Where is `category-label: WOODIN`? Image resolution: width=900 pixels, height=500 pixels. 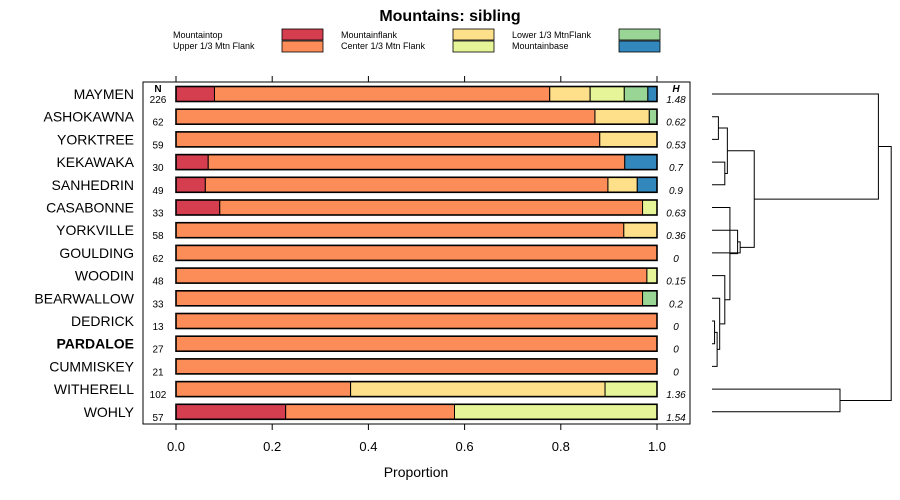 category-label: WOODIN is located at coordinates (104, 276).